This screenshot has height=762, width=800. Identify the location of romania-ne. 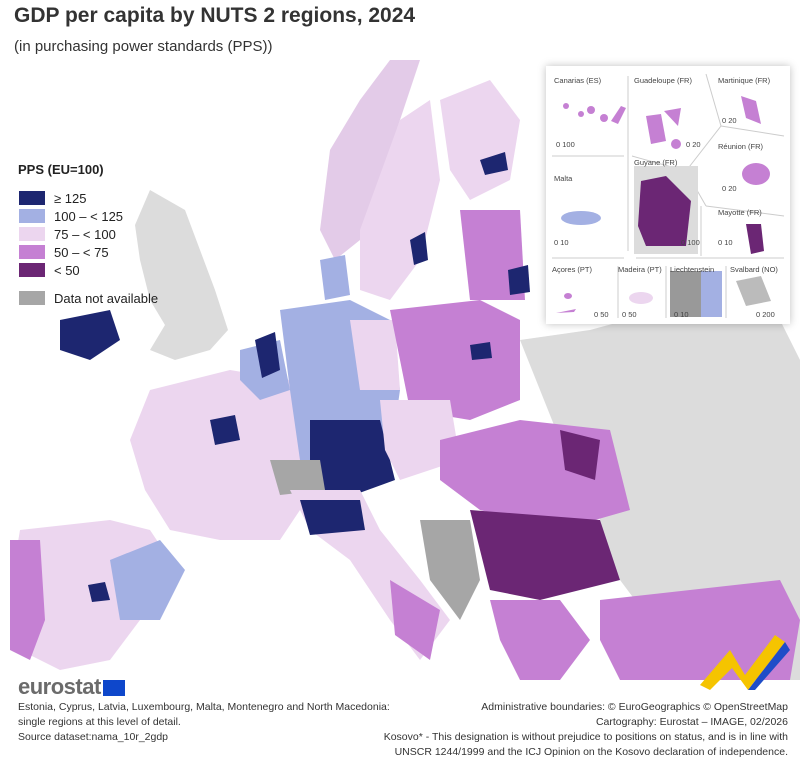
(580, 455).